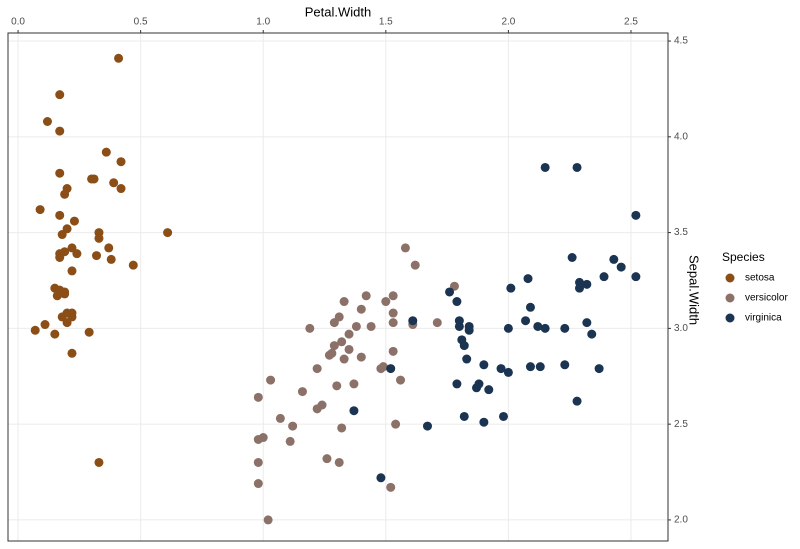  I want to click on x-axis-title: Petal.Width, so click(338, 11).